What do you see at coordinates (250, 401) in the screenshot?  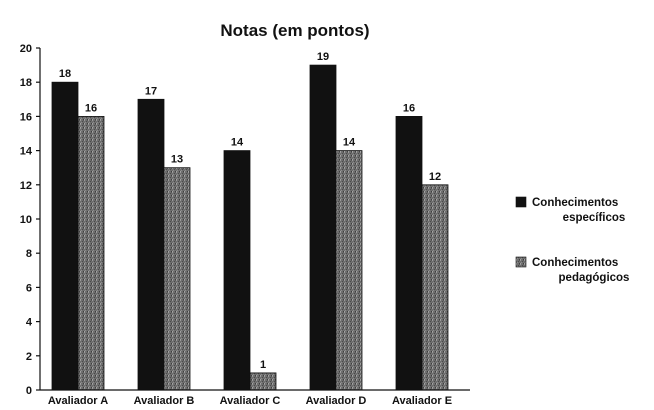 I see `x-category-label: Avaliador C` at bounding box center [250, 401].